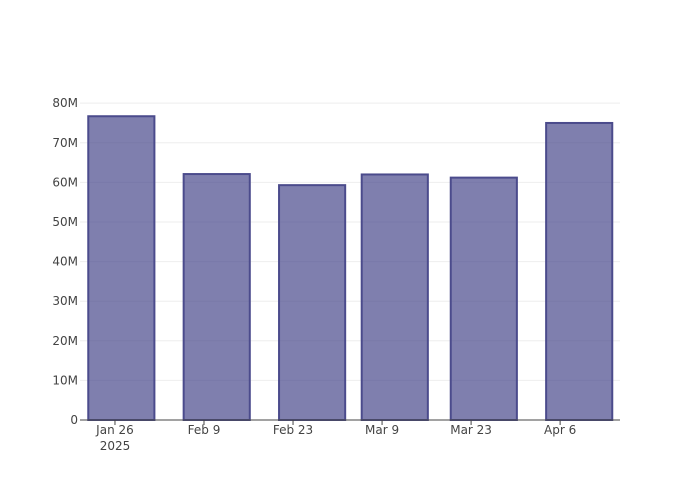 The width and height of the screenshot is (700, 500). I want to click on x-tick-label-line: Mar 9, so click(382, 430).